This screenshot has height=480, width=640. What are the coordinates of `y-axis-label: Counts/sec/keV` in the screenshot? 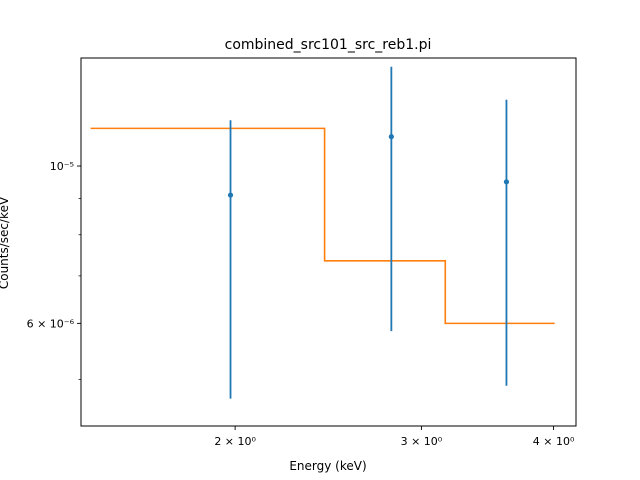 It's located at (5, 242).